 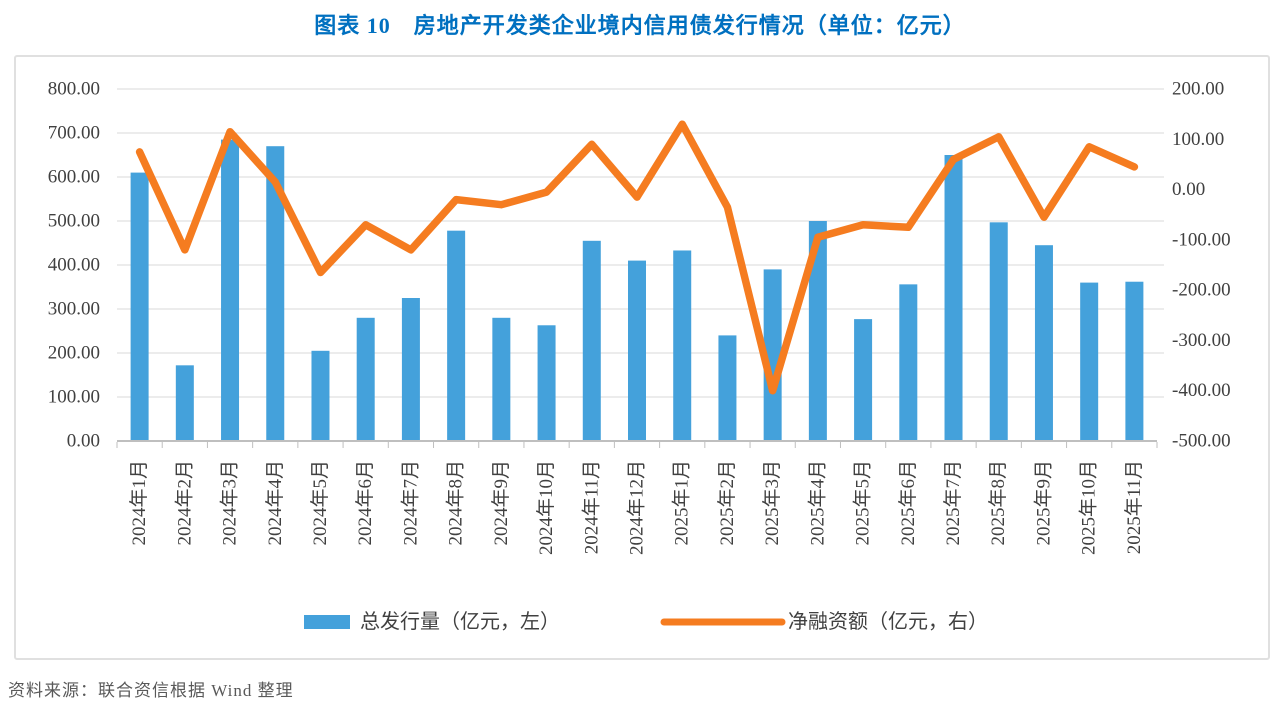 I want to click on x-axis-label: 2025年8月, so click(x=998, y=503).